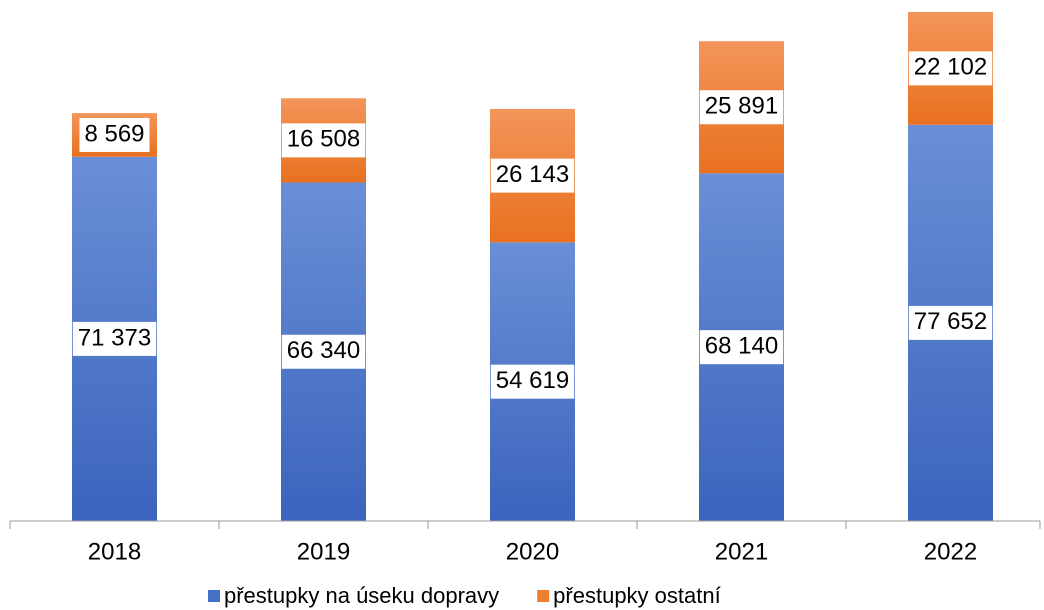 This screenshot has height=610, width=1044. I want to click on x-tick-label: 2021, so click(741, 551).